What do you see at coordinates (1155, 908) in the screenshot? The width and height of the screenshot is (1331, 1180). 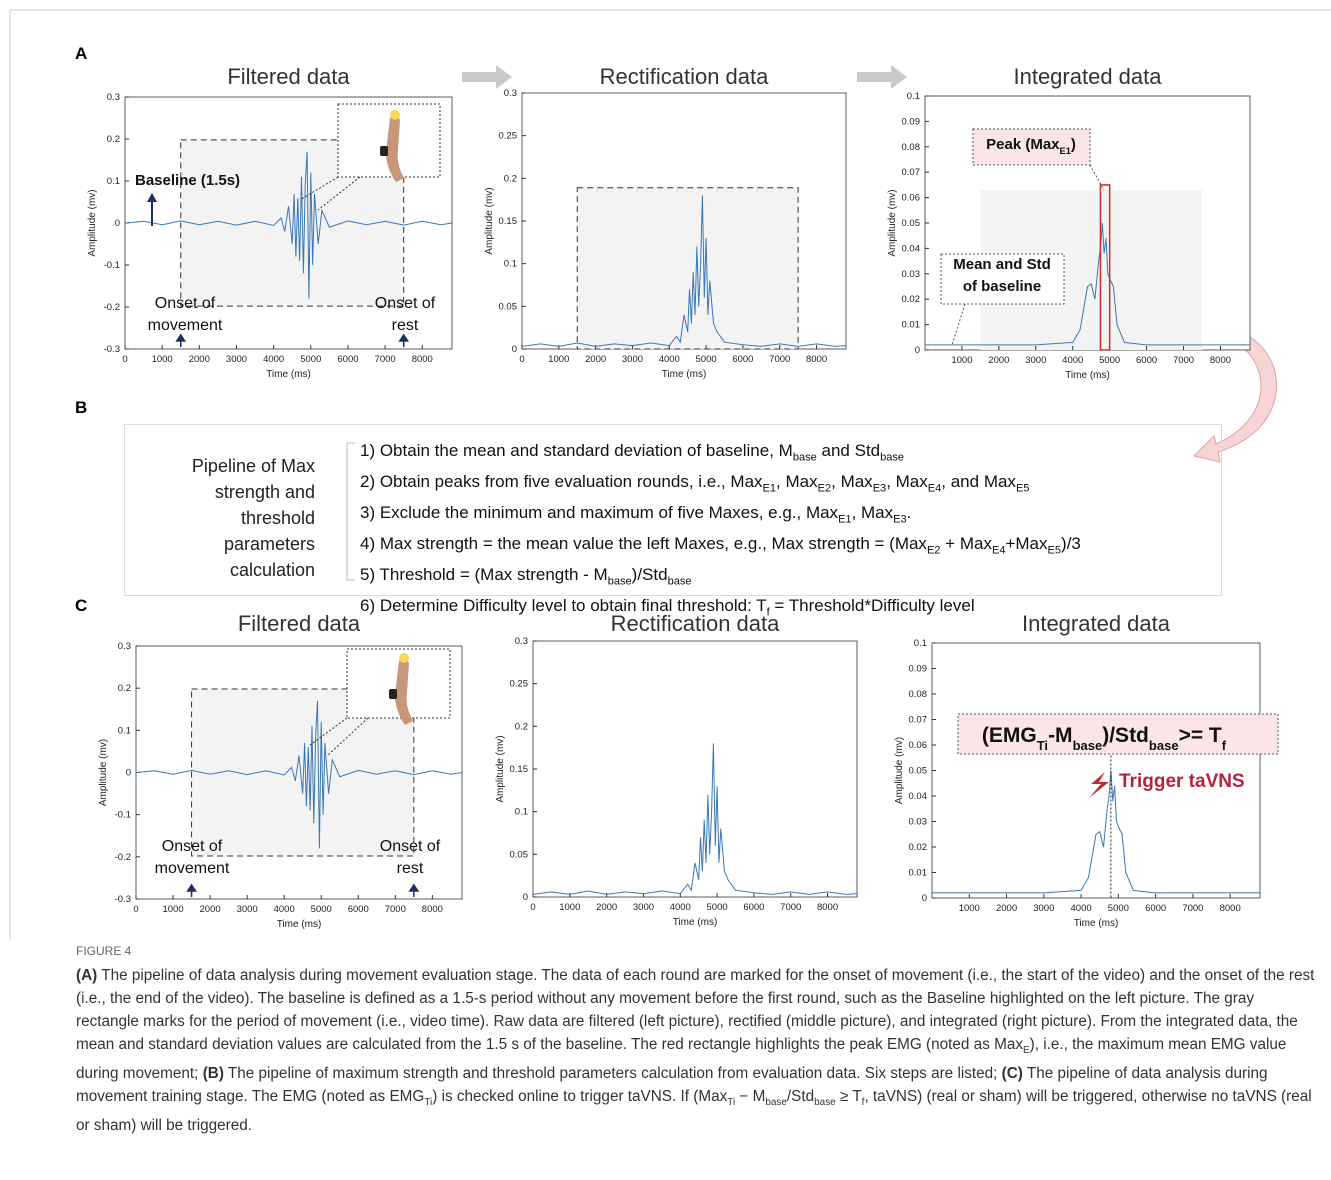 I see `x-tick-label: 6000` at bounding box center [1155, 908].